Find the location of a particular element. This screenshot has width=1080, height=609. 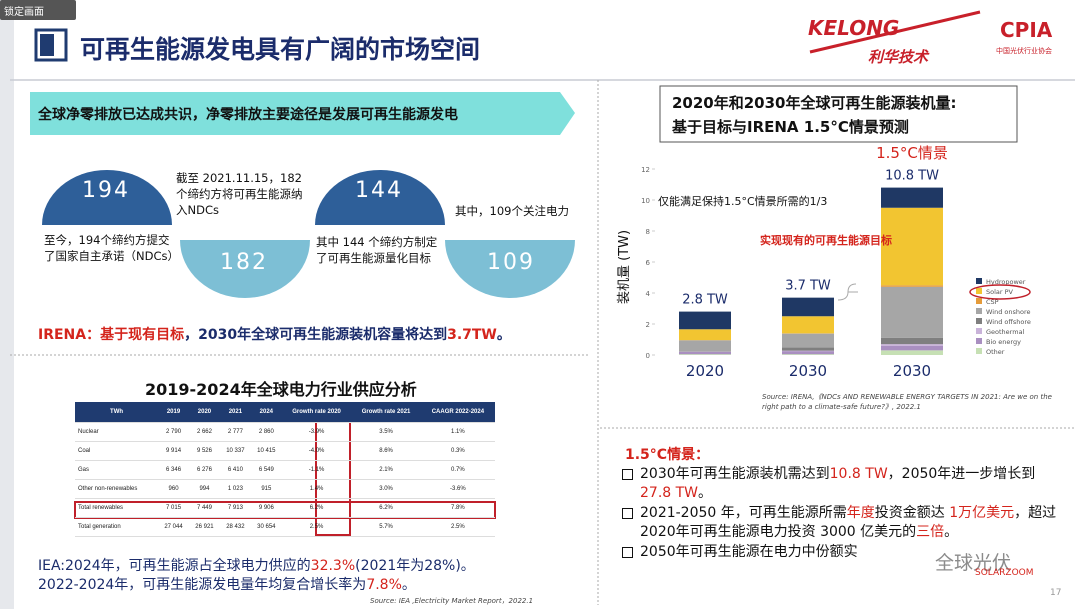

header-cell: Growth rate 2020 is located at coordinates (316, 412).